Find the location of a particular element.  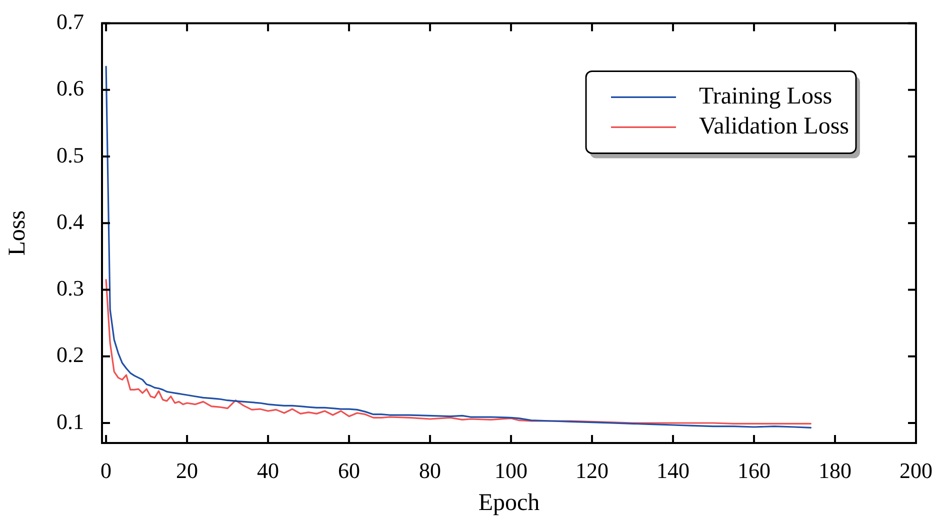

x-tick-label: 40 is located at coordinates (268, 470).